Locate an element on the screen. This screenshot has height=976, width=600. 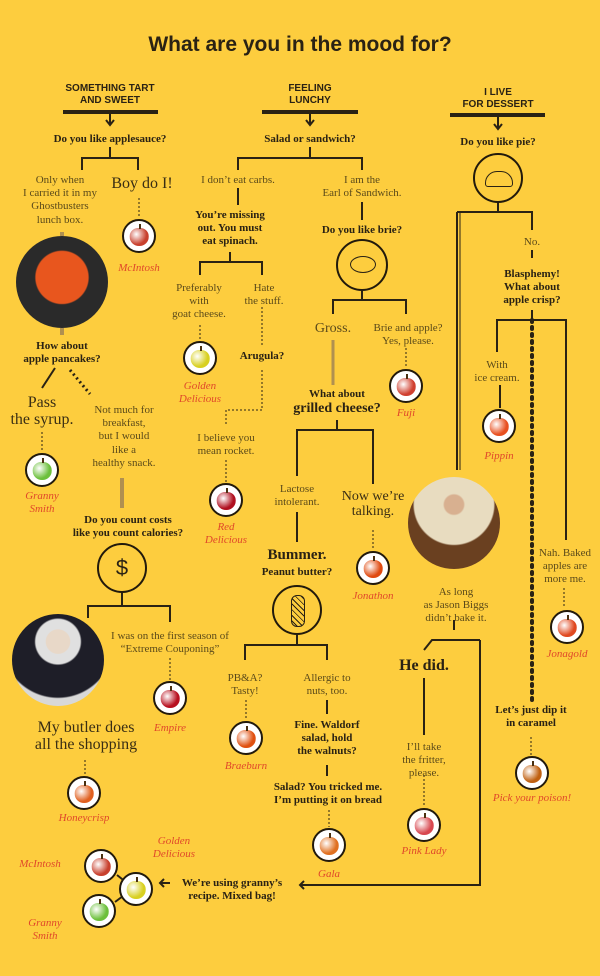
question-waldorf: Fine. Waldorf salad, hold the walnuts? is located at coordinates (327, 738).